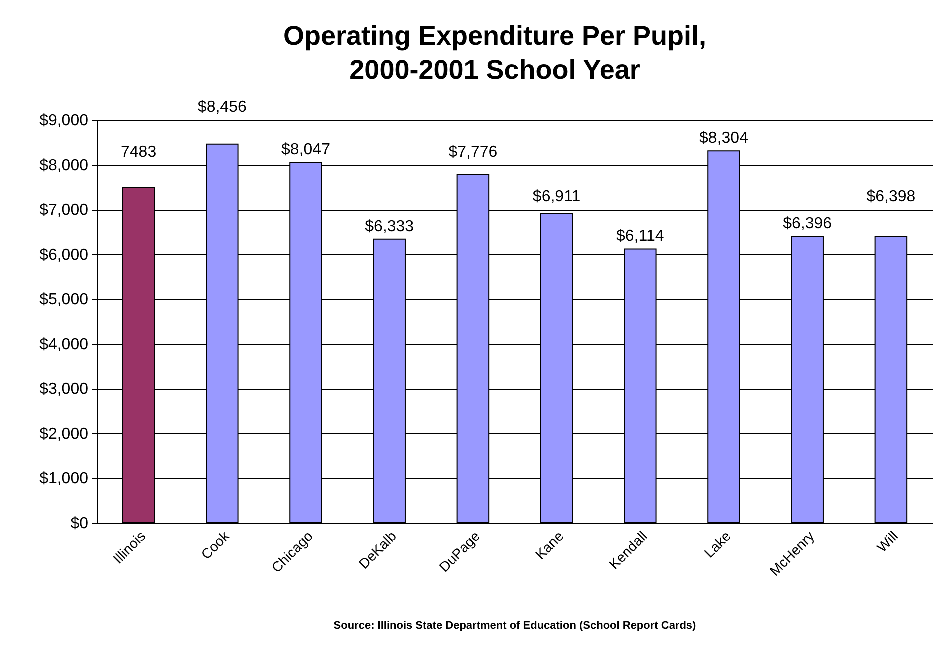 This screenshot has width=939, height=645. What do you see at coordinates (64, 345) in the screenshot?
I see `y-tick-label: $4,000` at bounding box center [64, 345].